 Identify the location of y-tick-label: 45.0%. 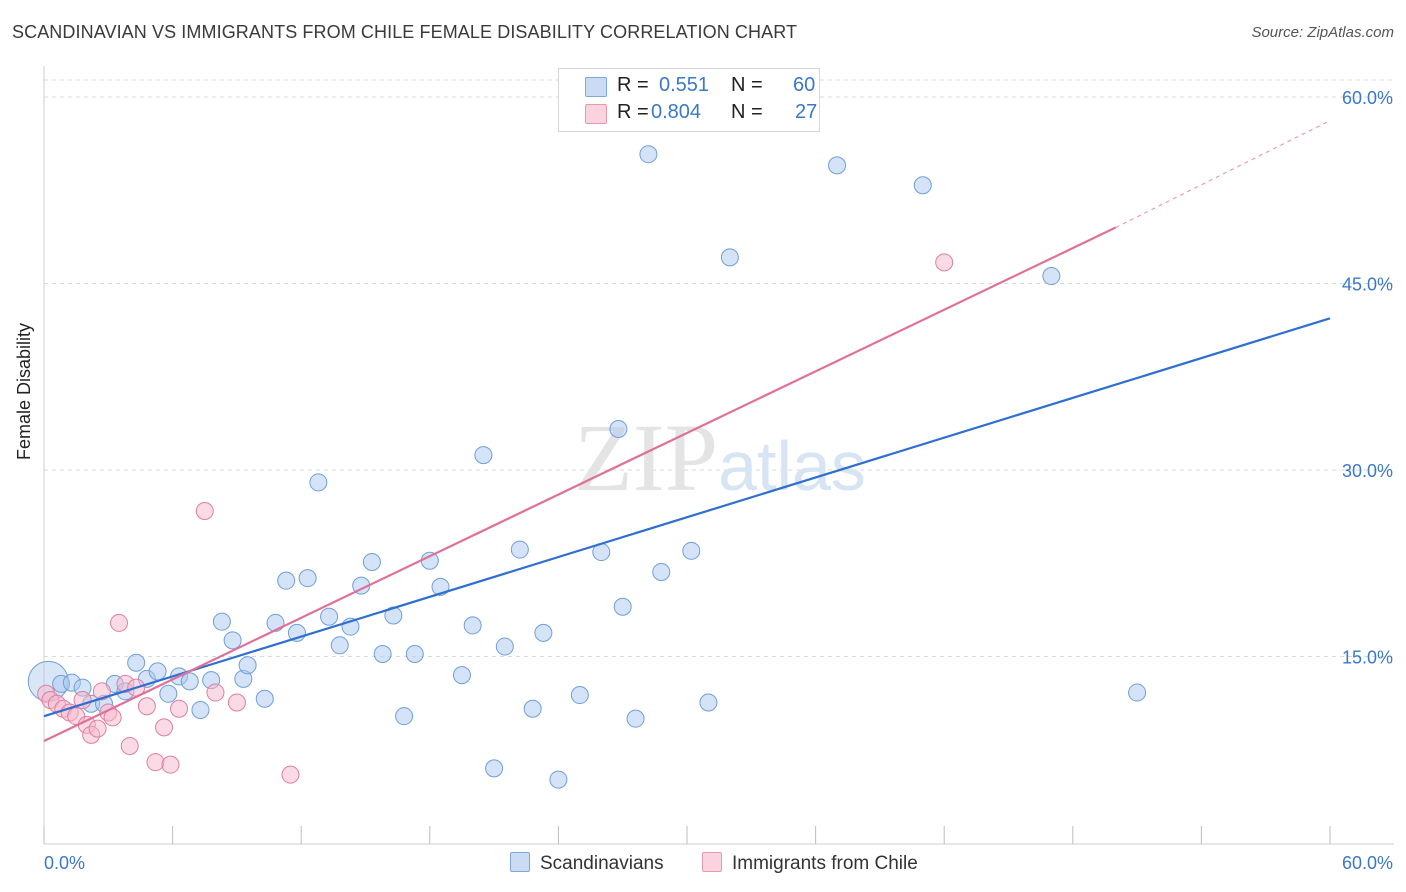
(1367, 285).